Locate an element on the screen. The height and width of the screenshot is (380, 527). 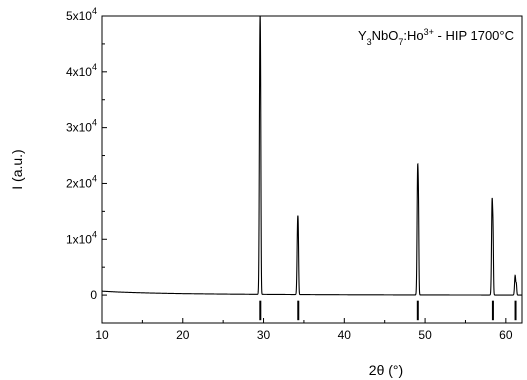
y-tick-label: 3x10⁴ is located at coordinates (81, 126).